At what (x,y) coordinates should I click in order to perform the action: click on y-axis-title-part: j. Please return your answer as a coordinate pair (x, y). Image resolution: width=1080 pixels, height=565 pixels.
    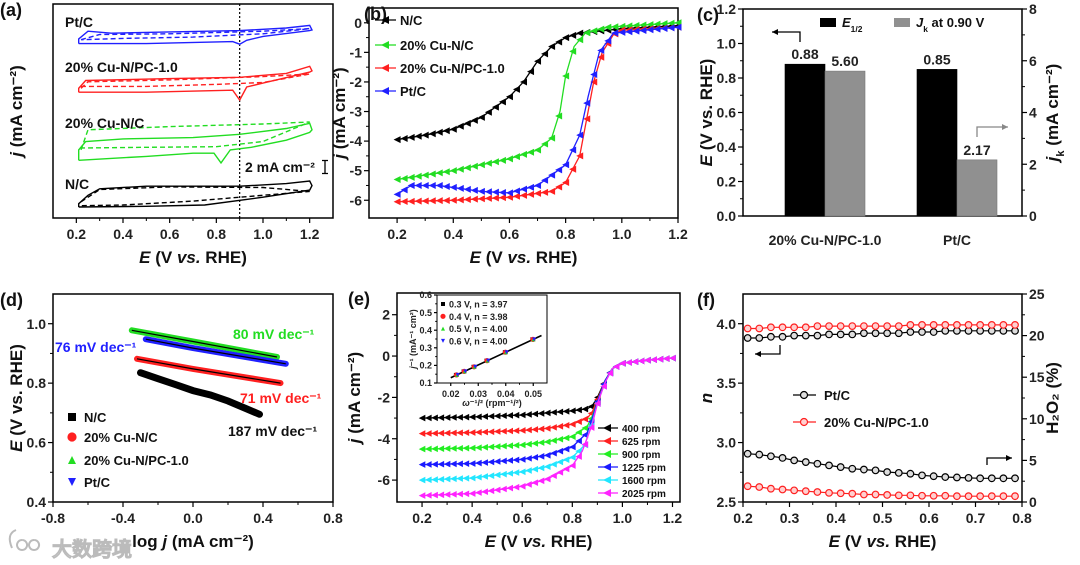
    Looking at the image, I should click on (354, 441).